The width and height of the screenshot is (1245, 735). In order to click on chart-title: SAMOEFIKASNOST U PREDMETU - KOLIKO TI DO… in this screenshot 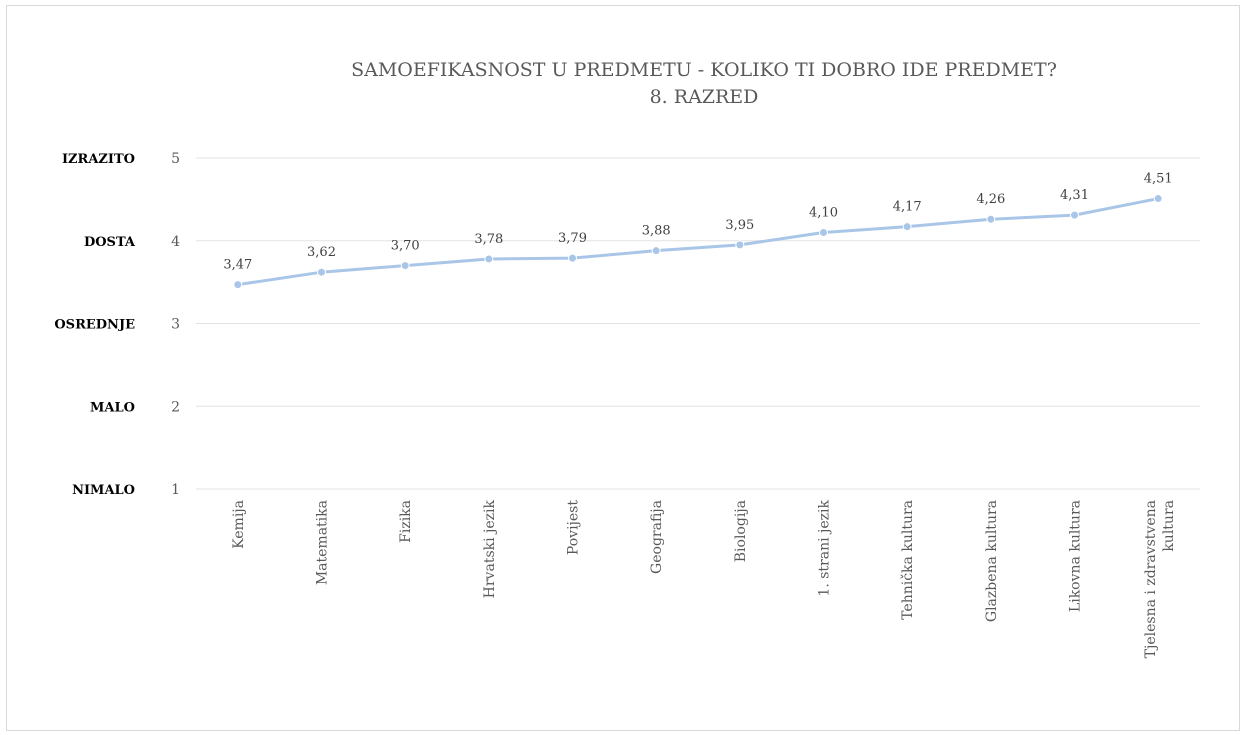, I will do `click(704, 83)`.